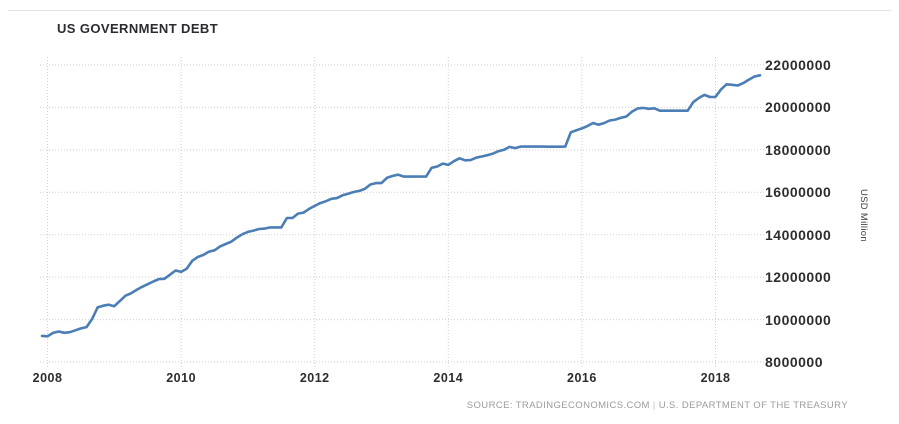 The width and height of the screenshot is (899, 424). I want to click on source-site: SOURCE: TRADINGECONOMICS.COM, so click(558, 405).